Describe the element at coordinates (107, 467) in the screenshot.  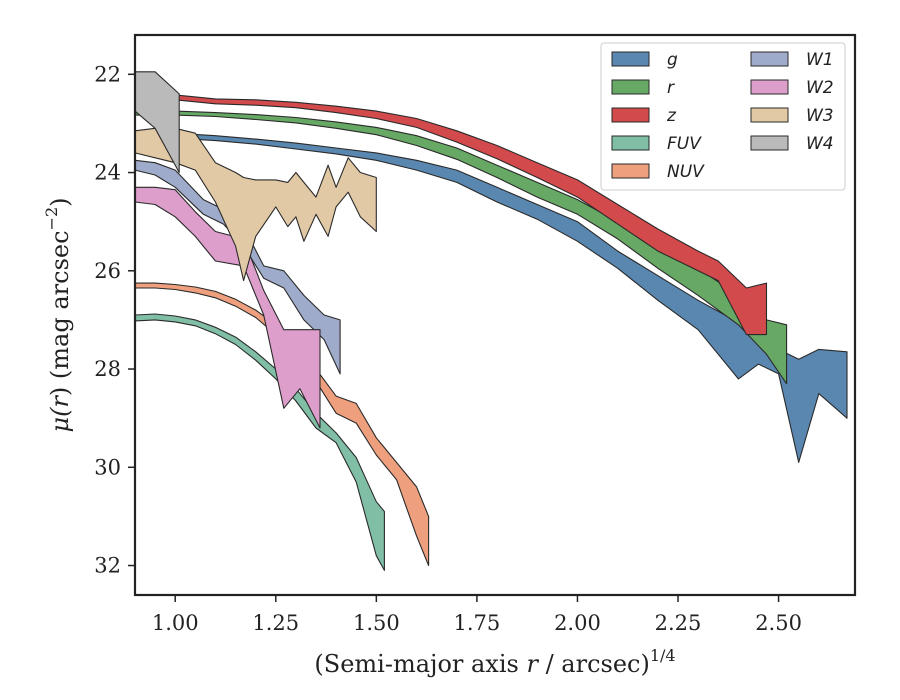
I see `y-tick-label: 30` at that location.